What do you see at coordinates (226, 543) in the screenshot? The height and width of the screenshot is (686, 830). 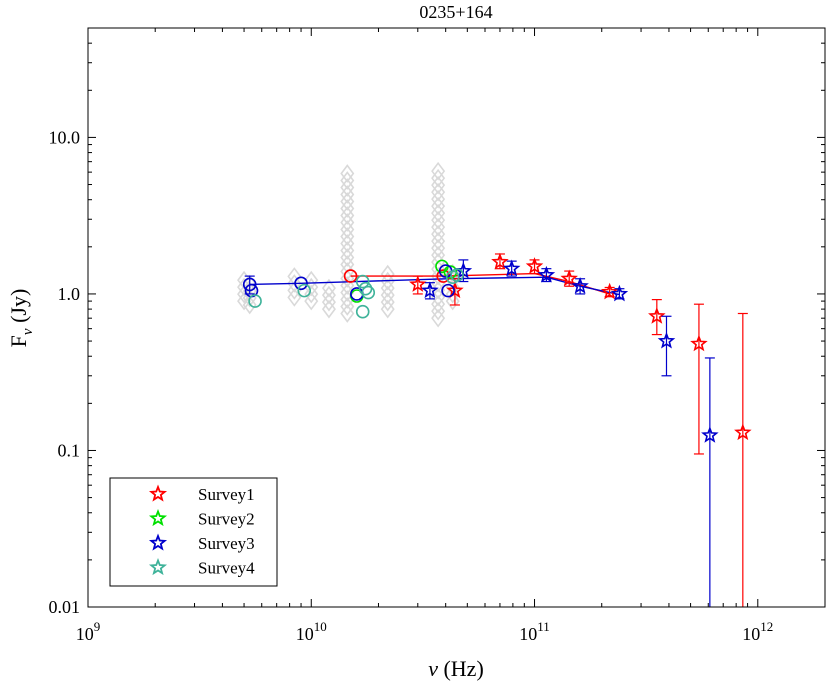 I see `legend-label-survey3: Survey3` at bounding box center [226, 543].